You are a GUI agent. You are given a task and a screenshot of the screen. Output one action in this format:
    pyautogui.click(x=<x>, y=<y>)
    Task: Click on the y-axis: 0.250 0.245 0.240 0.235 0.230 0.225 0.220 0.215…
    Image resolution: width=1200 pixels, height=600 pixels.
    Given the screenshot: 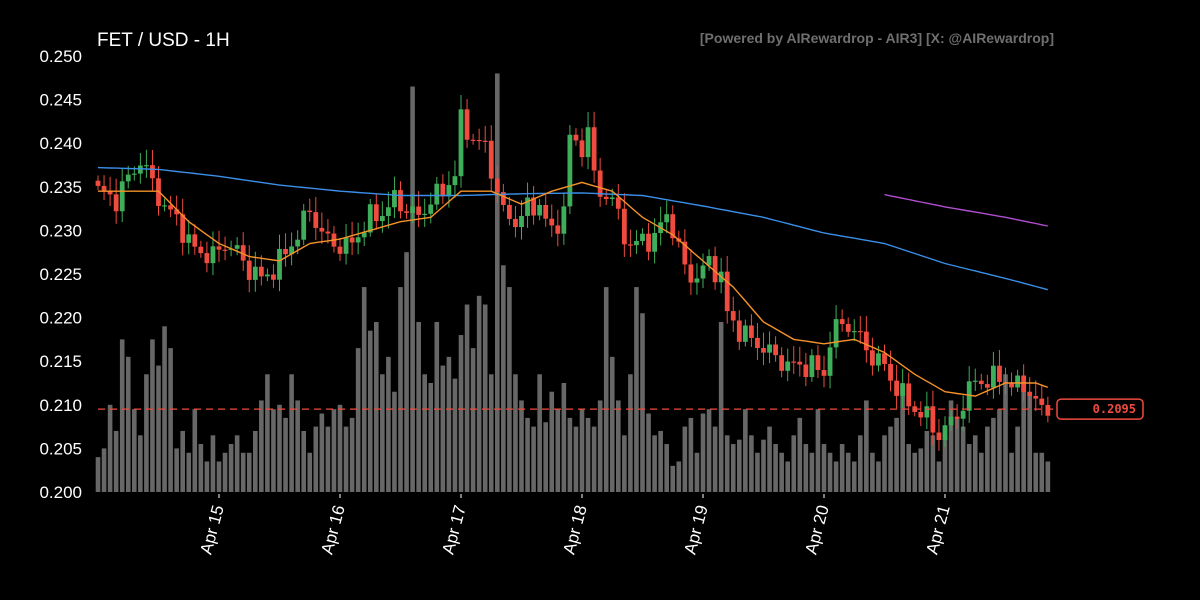 What is the action you would take?
    pyautogui.click(x=60, y=274)
    